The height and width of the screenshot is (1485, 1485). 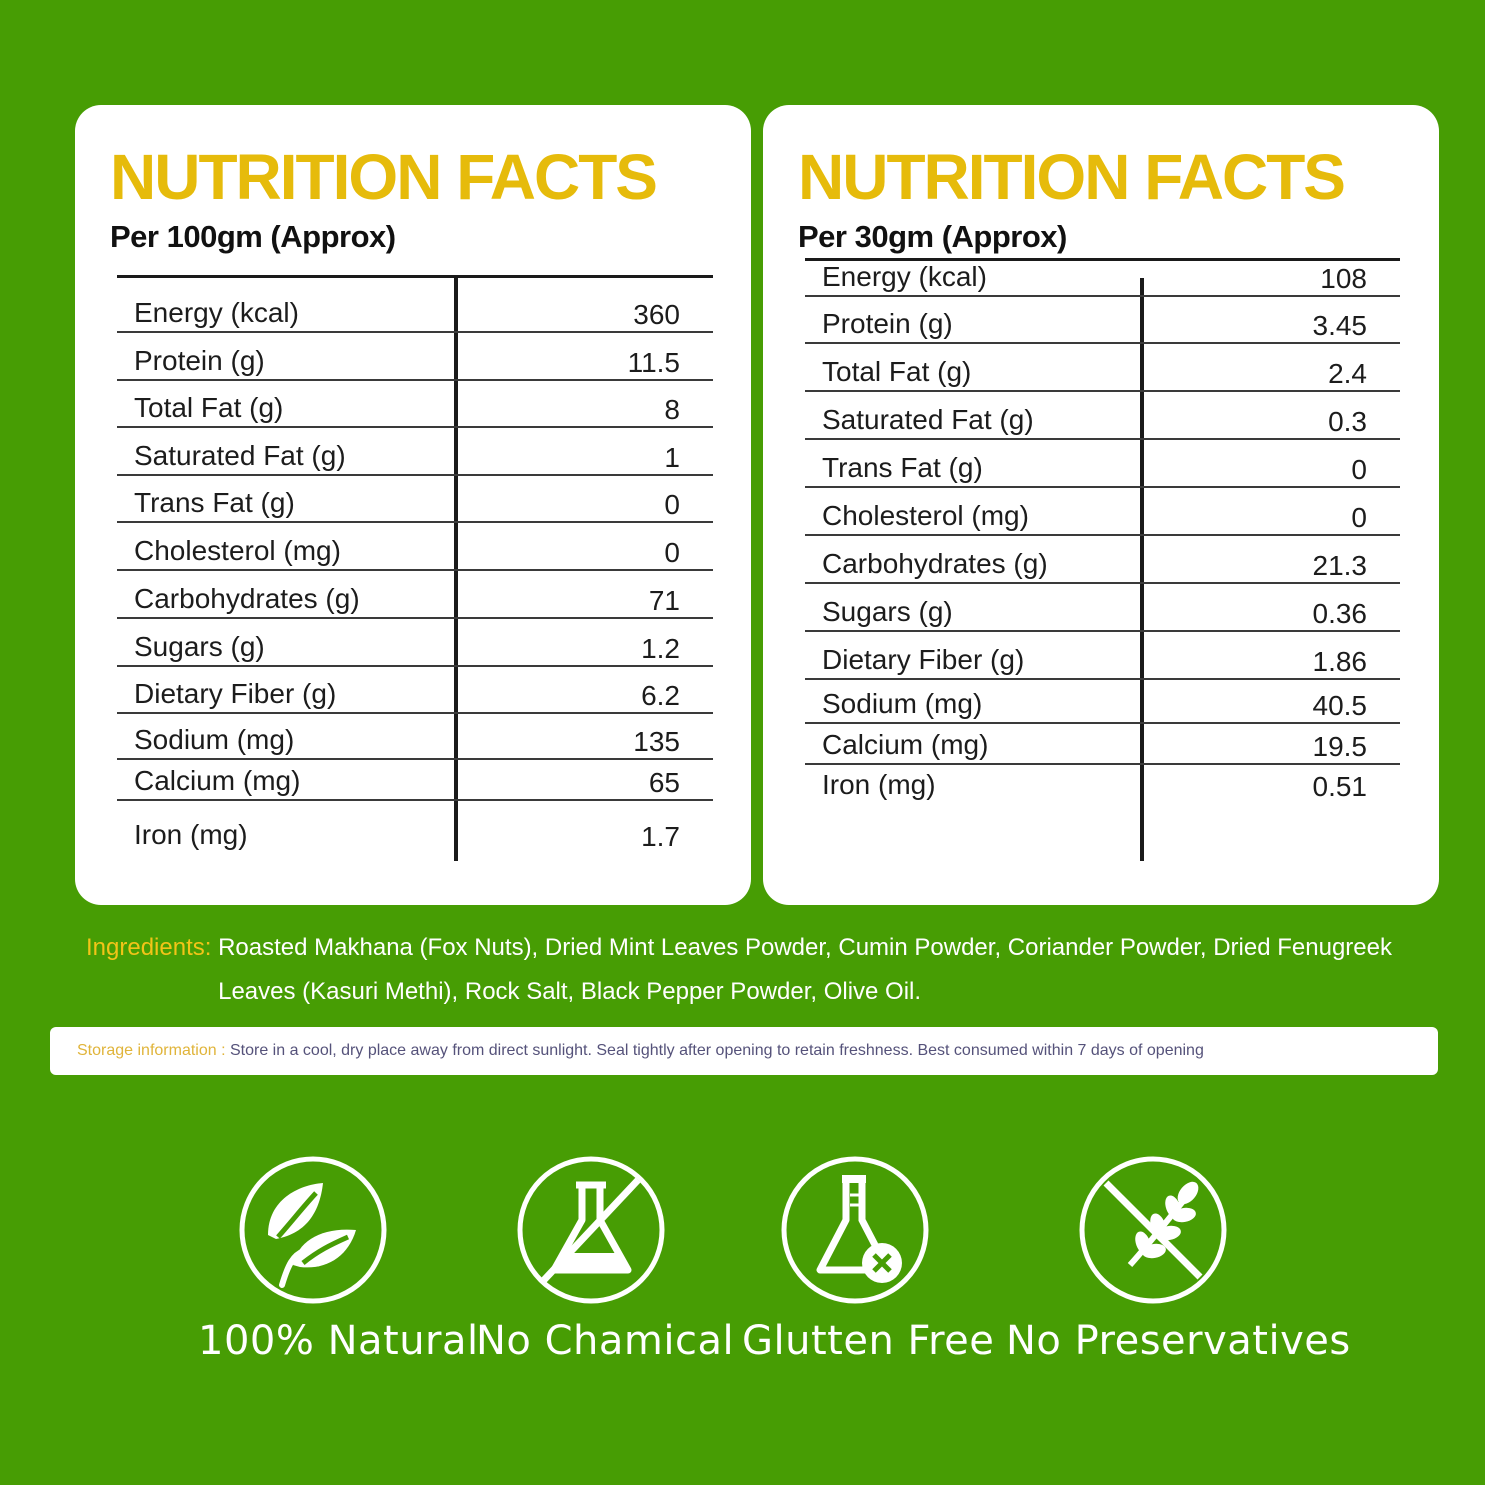 What do you see at coordinates (1340, 661) in the screenshot?
I see `nutrient-value: 1.86` at bounding box center [1340, 661].